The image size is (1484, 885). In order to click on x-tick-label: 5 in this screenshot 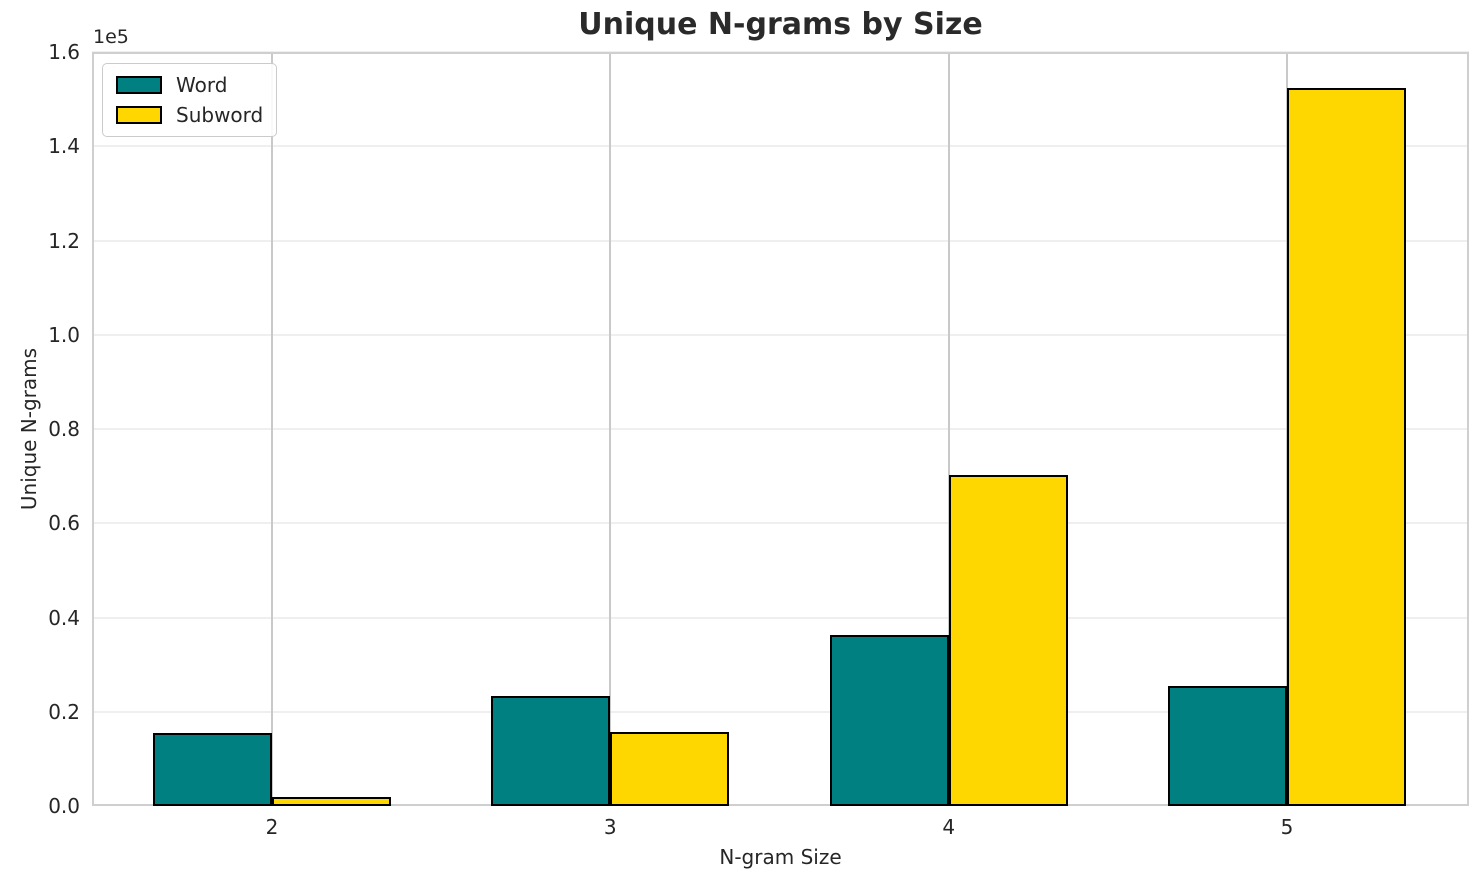, I will do `click(1287, 827)`.